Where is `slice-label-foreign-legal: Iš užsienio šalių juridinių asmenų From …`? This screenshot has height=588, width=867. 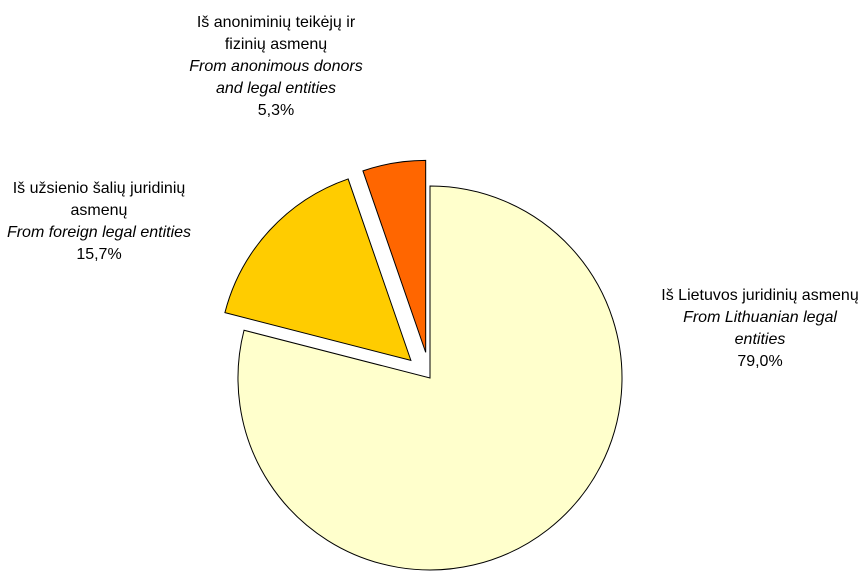 slice-label-foreign-legal: Iš užsienio šalių juridinių asmenų From … is located at coordinates (99, 222).